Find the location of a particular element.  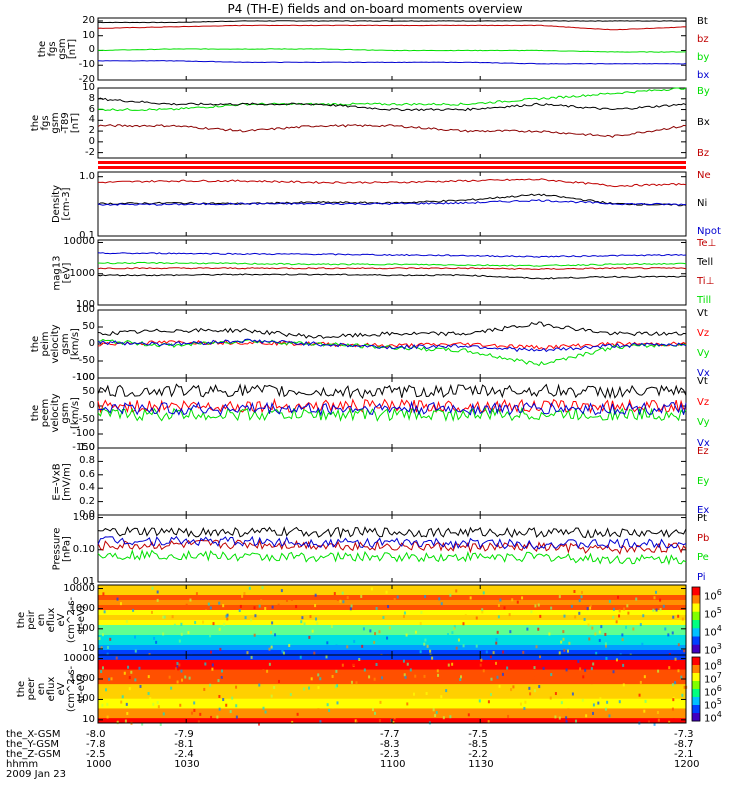

legend-entry: Vt is located at coordinates (702, 381).